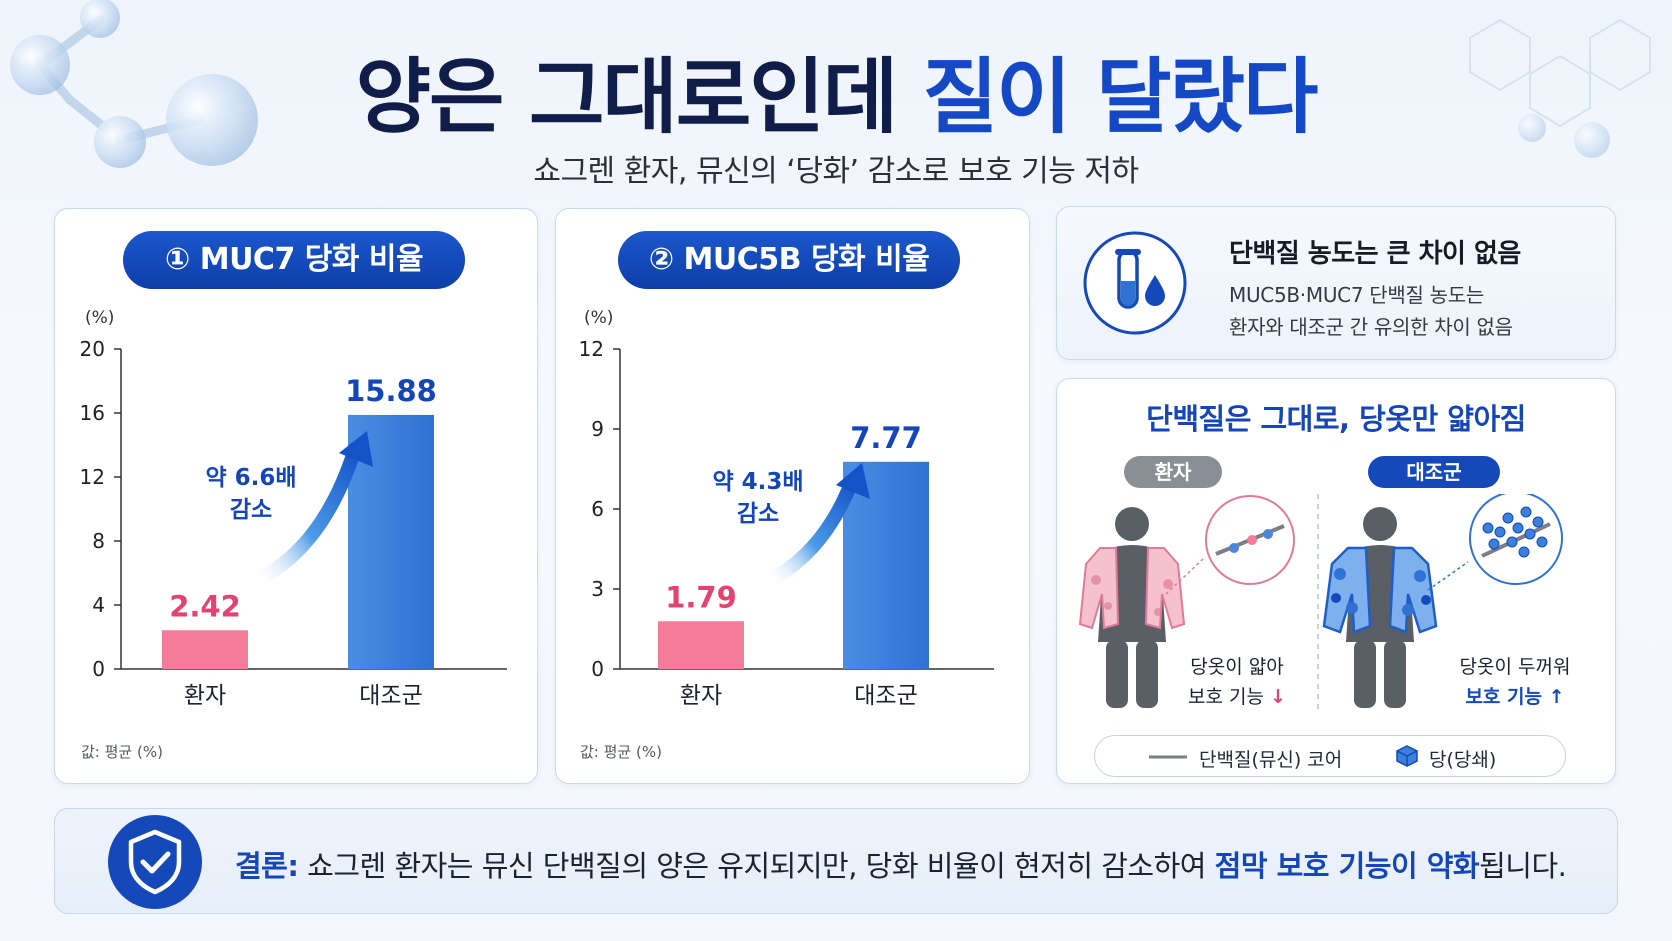 The height and width of the screenshot is (941, 1672). I want to click on illustration-legend: 단백질(뮤신) 코어 당(당쇄), so click(1330, 756).